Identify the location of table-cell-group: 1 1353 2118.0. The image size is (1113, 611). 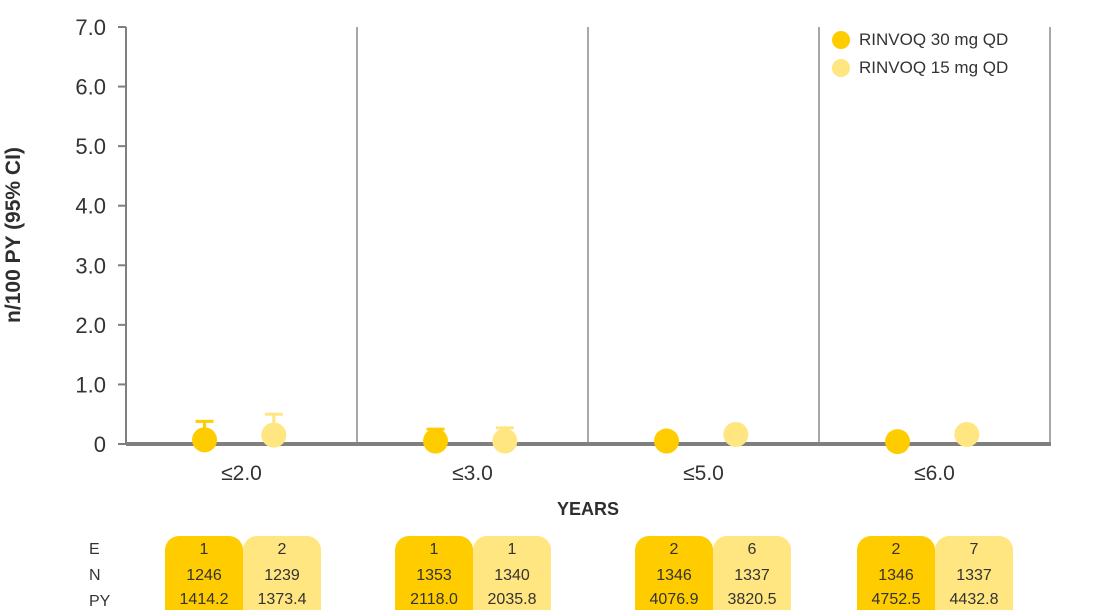
(434, 573).